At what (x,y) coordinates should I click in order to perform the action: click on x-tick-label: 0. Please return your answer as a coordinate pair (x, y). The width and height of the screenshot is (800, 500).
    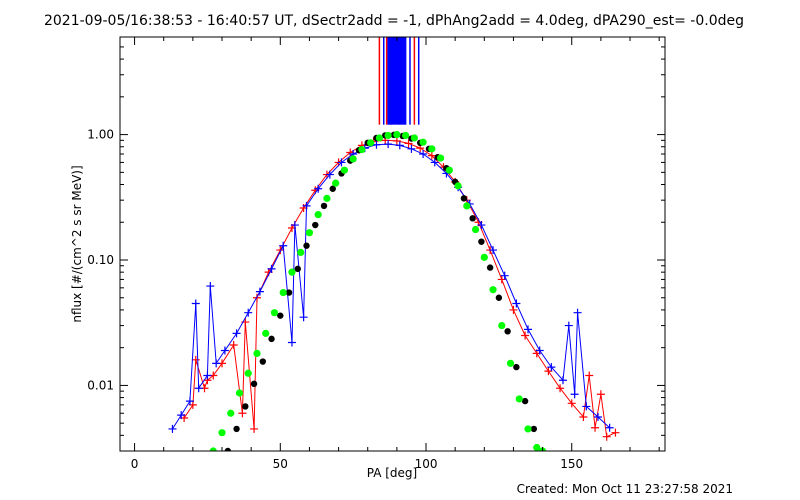
    Looking at the image, I should click on (135, 464).